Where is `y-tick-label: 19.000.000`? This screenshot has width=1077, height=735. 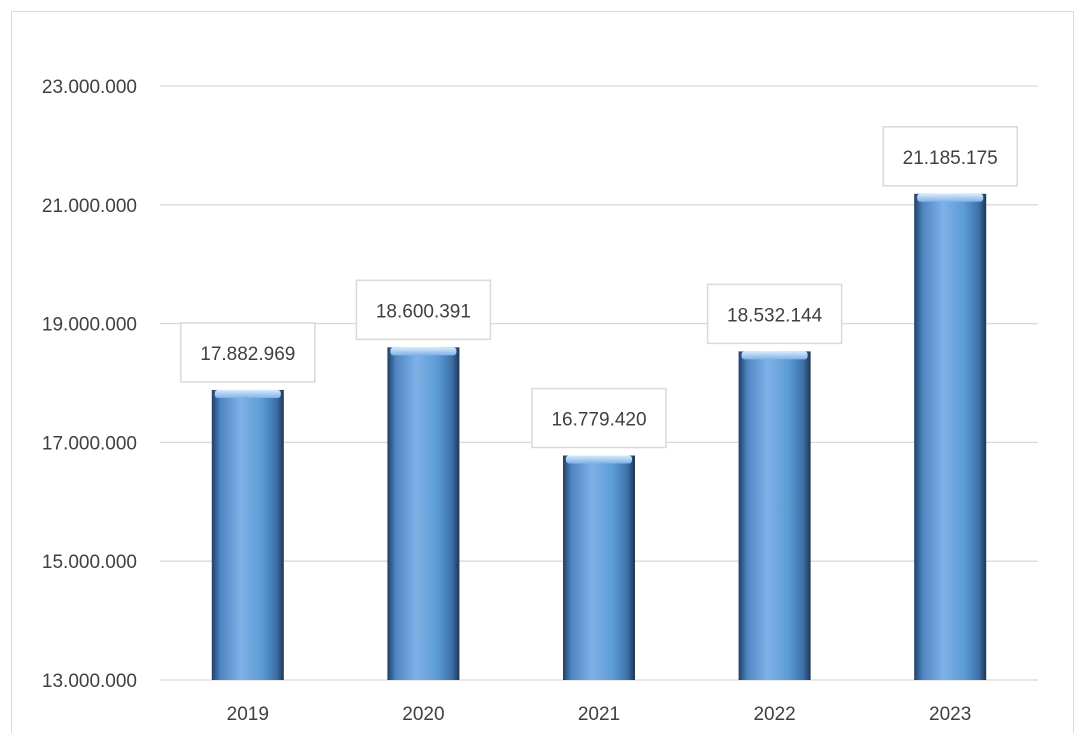 y-tick-label: 19.000.000 is located at coordinates (89, 325).